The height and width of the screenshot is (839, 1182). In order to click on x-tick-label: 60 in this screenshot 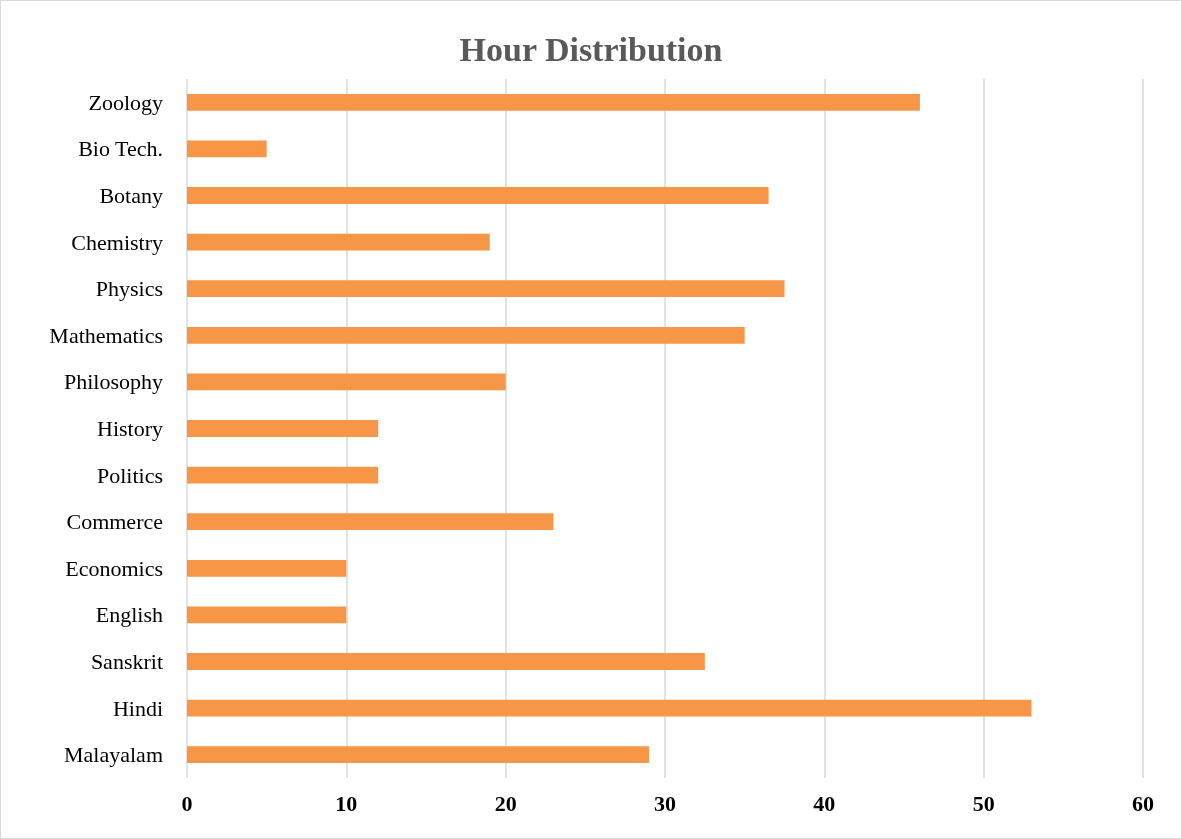, I will do `click(1143, 803)`.